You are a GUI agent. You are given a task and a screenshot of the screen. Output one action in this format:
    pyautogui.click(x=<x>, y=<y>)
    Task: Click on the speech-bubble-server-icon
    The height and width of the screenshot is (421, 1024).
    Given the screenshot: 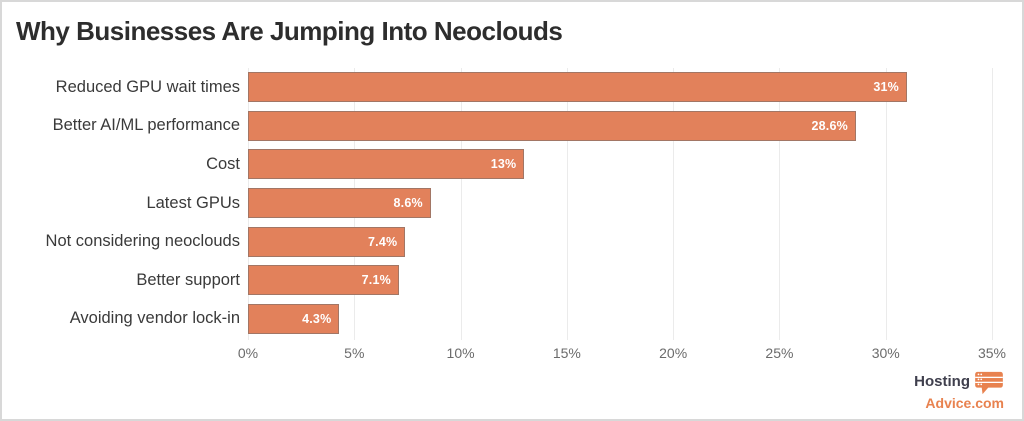 What is the action you would take?
    pyautogui.click(x=989, y=382)
    